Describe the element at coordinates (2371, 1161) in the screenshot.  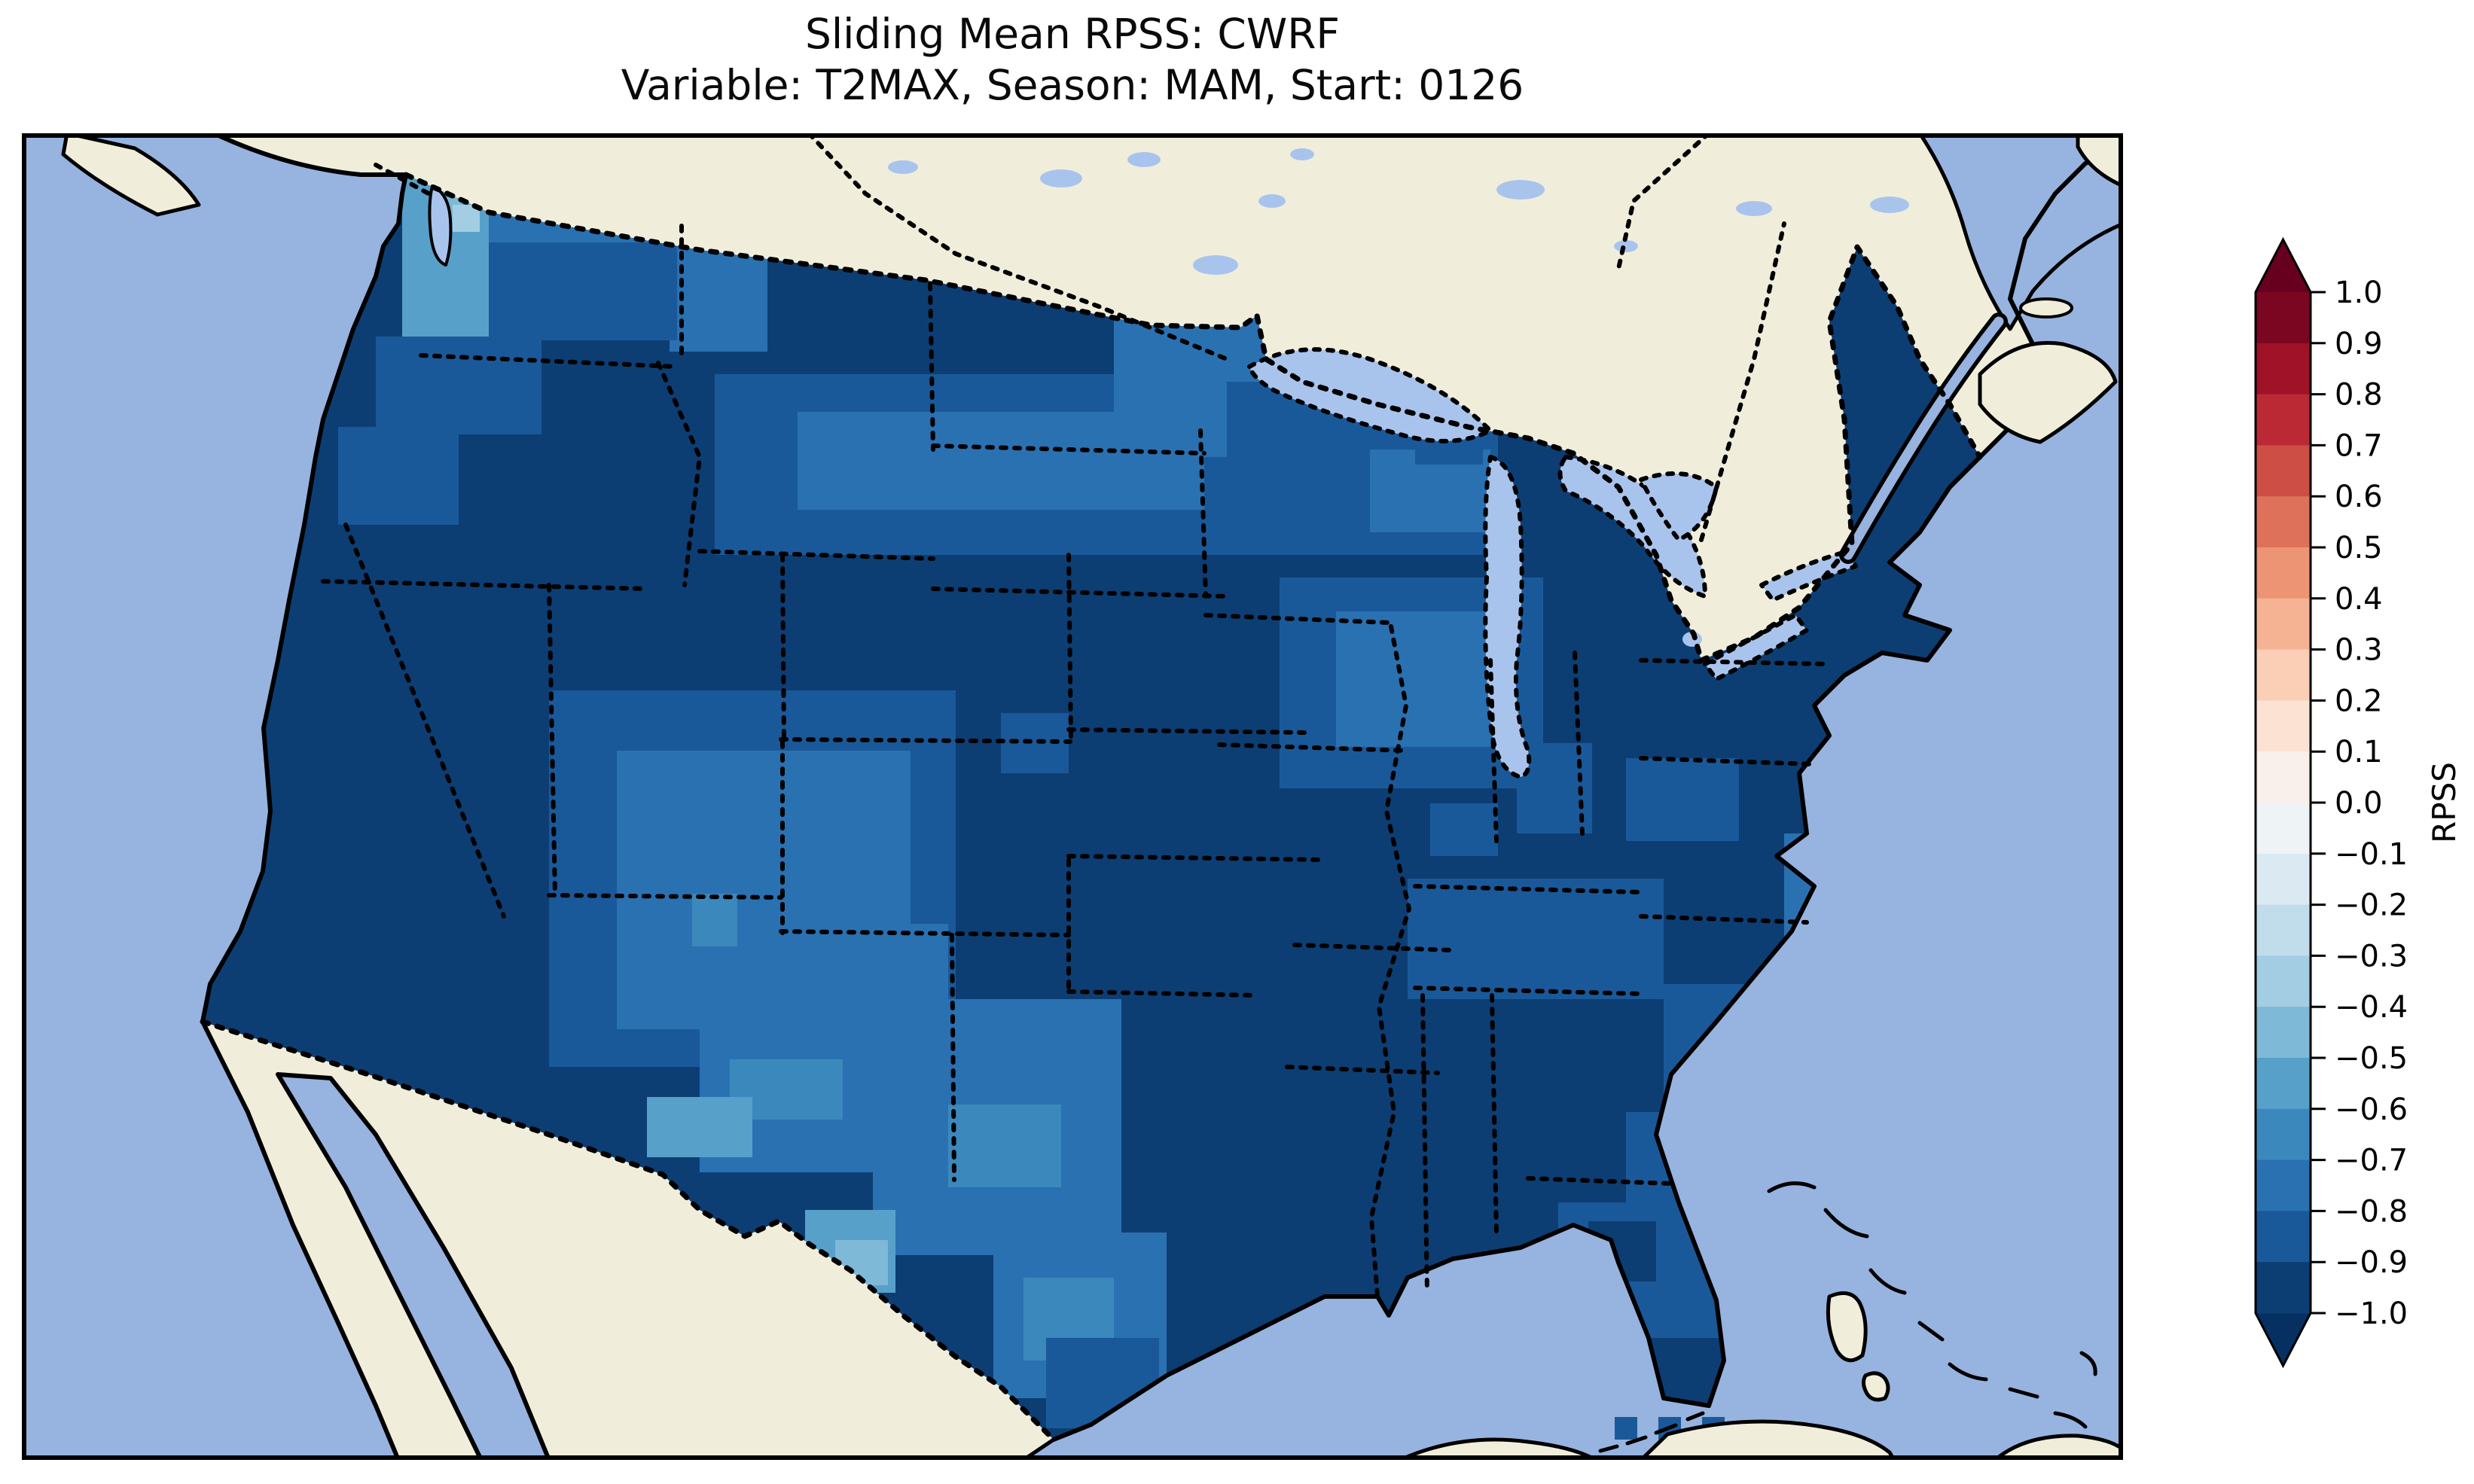
I see `colorbar-tick-label: −0.7` at that location.